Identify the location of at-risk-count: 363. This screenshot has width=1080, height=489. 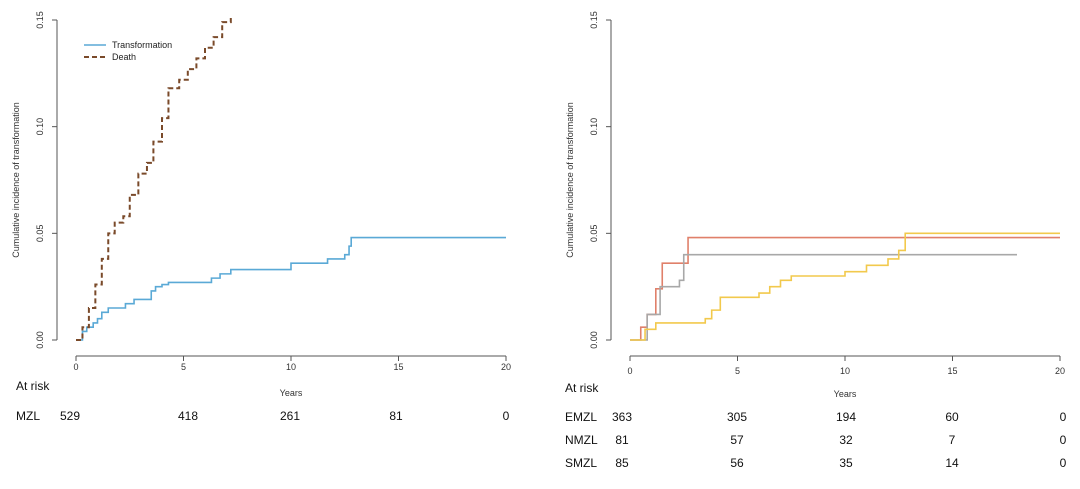
(622, 417).